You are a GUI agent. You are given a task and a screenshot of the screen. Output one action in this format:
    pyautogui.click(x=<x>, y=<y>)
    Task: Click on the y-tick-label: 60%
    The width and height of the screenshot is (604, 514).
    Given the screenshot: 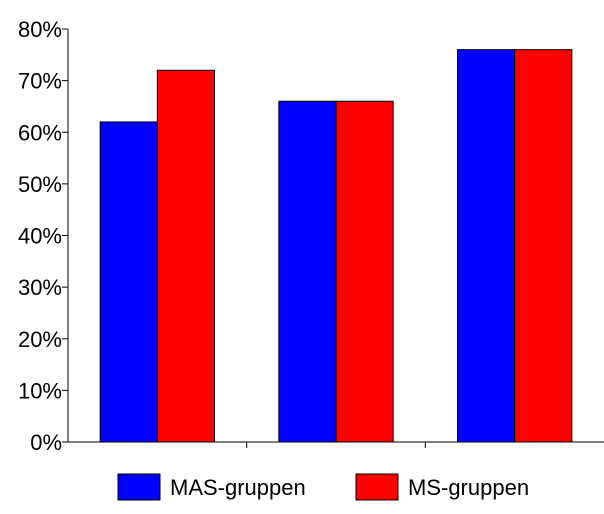 What is the action you would take?
    pyautogui.click(x=40, y=132)
    